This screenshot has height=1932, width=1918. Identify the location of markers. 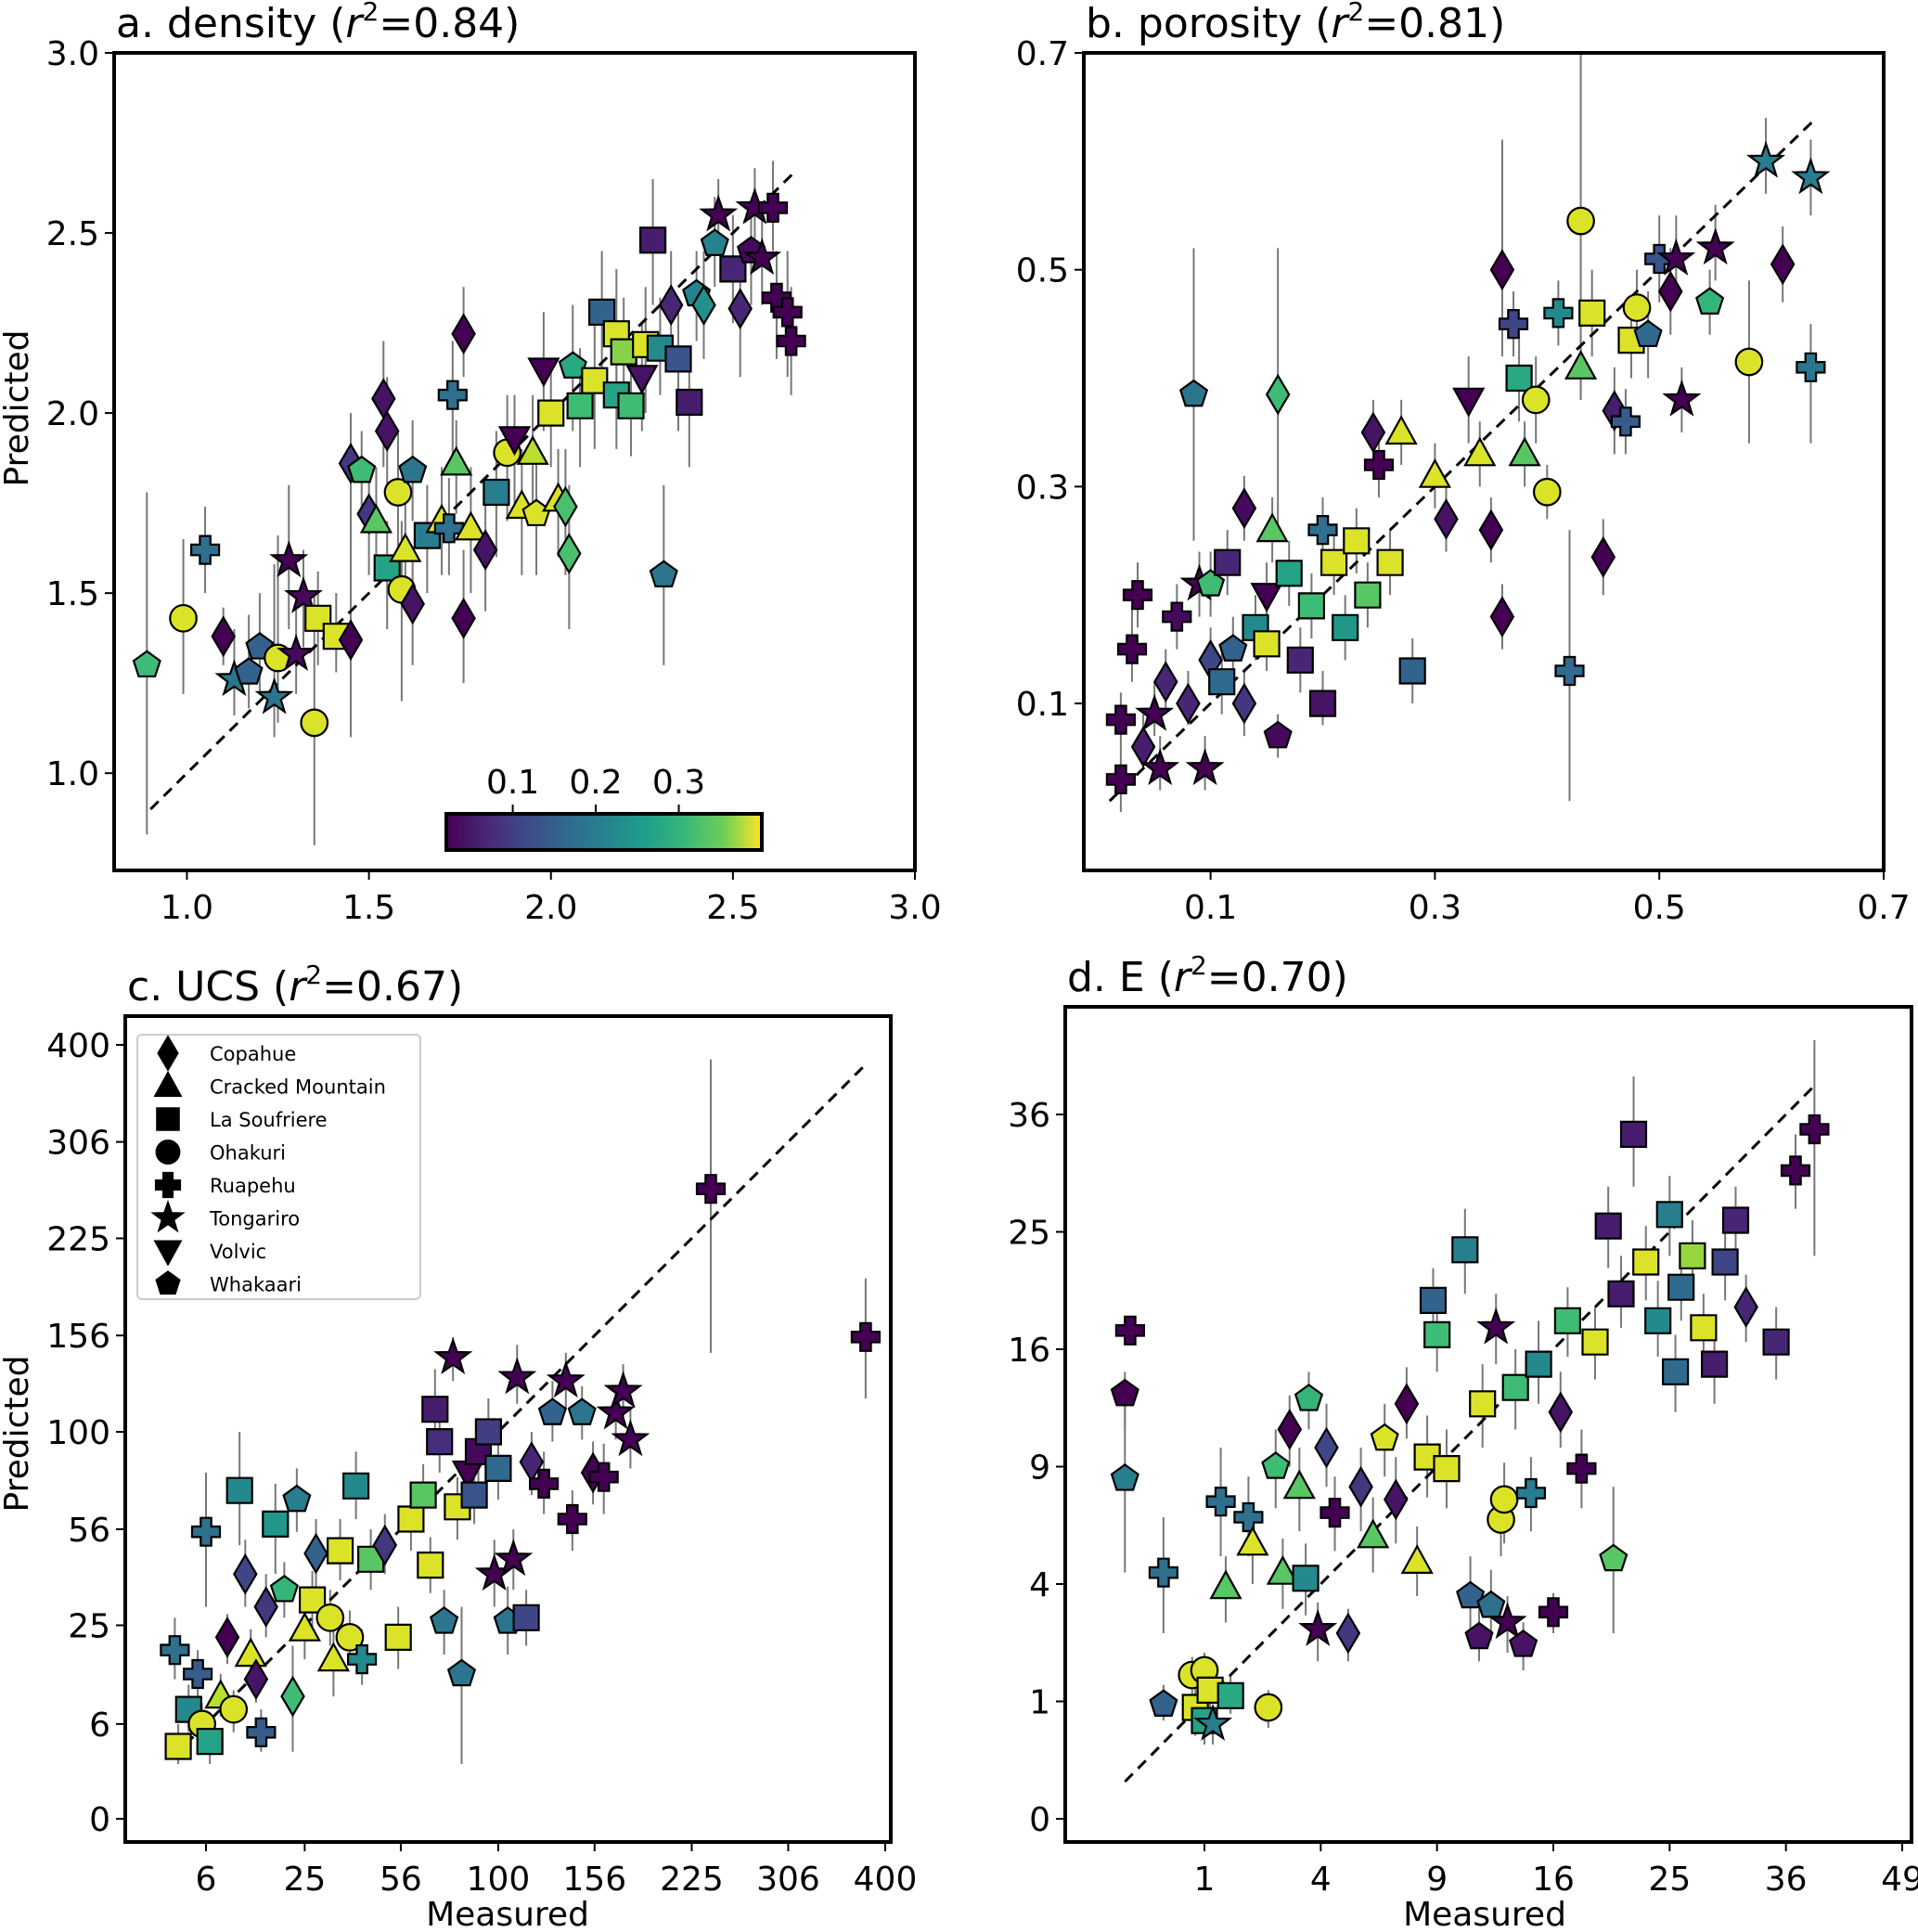
(469, 462).